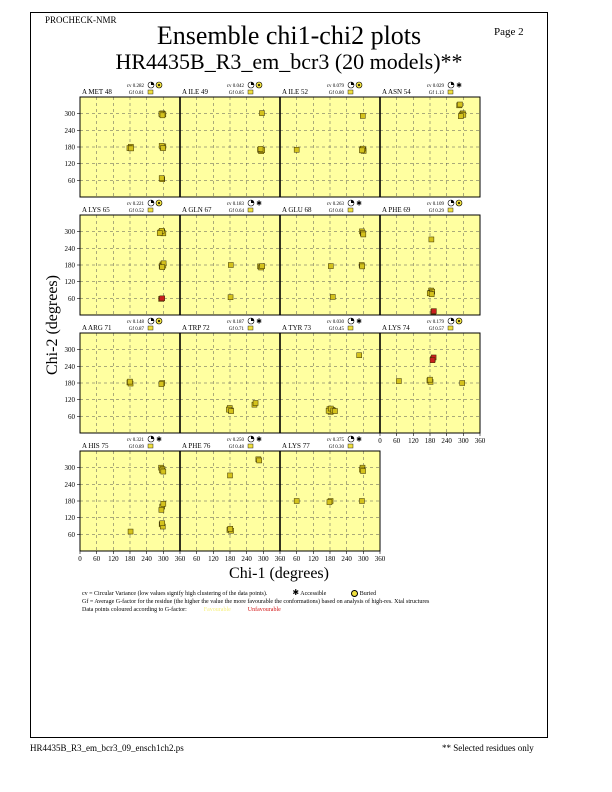 The width and height of the screenshot is (612, 792). I want to click on panel-residue-label: A PHE 76, so click(196, 446).